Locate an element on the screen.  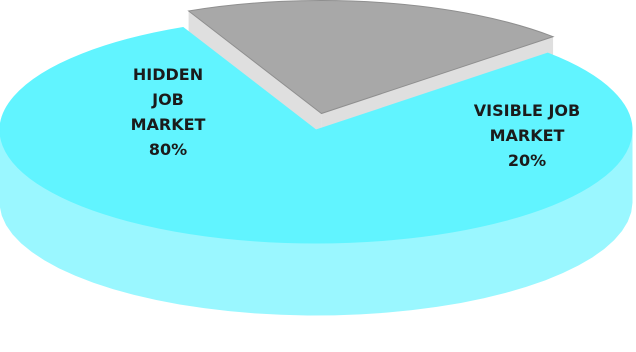
pie-slice-label-line: 80% is located at coordinates (168, 149).